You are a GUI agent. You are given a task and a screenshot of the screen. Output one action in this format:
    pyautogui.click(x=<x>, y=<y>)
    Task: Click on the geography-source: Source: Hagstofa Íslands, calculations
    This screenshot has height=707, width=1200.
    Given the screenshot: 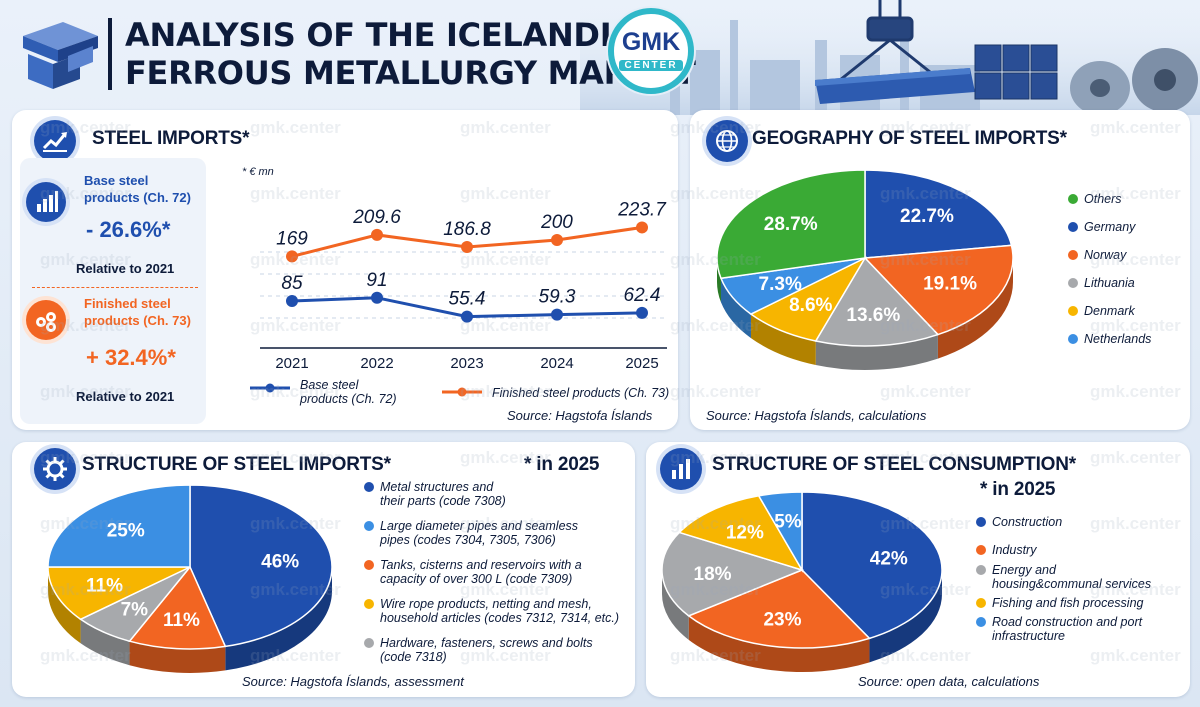 What is the action you would take?
    pyautogui.click(x=816, y=415)
    